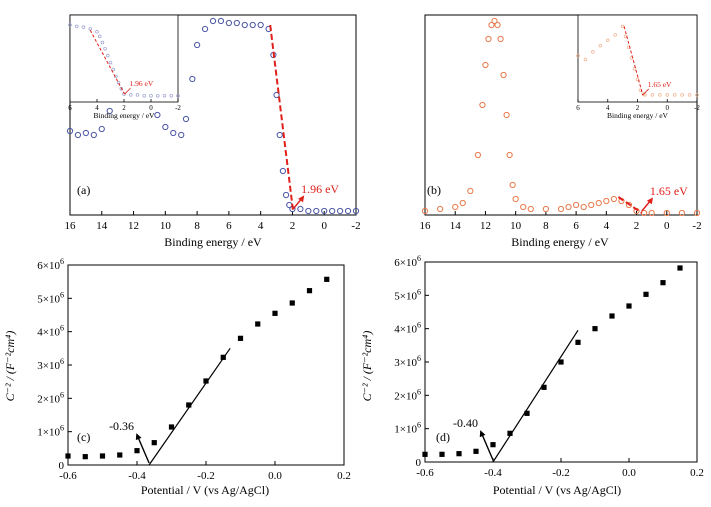 The height and width of the screenshot is (507, 711). I want to click on panel-d-x-tick-label: 0.0, so click(629, 473).